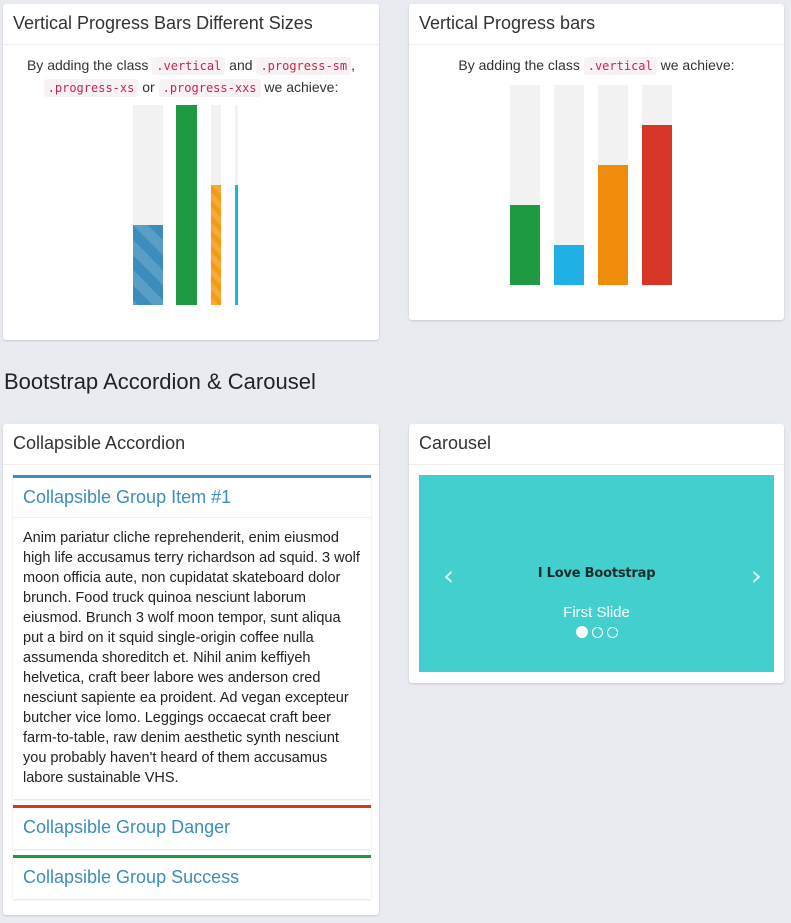 The image size is (791, 923). Describe the element at coordinates (596, 24) in the screenshot. I see `box-title: Vertical Progress bars` at that location.